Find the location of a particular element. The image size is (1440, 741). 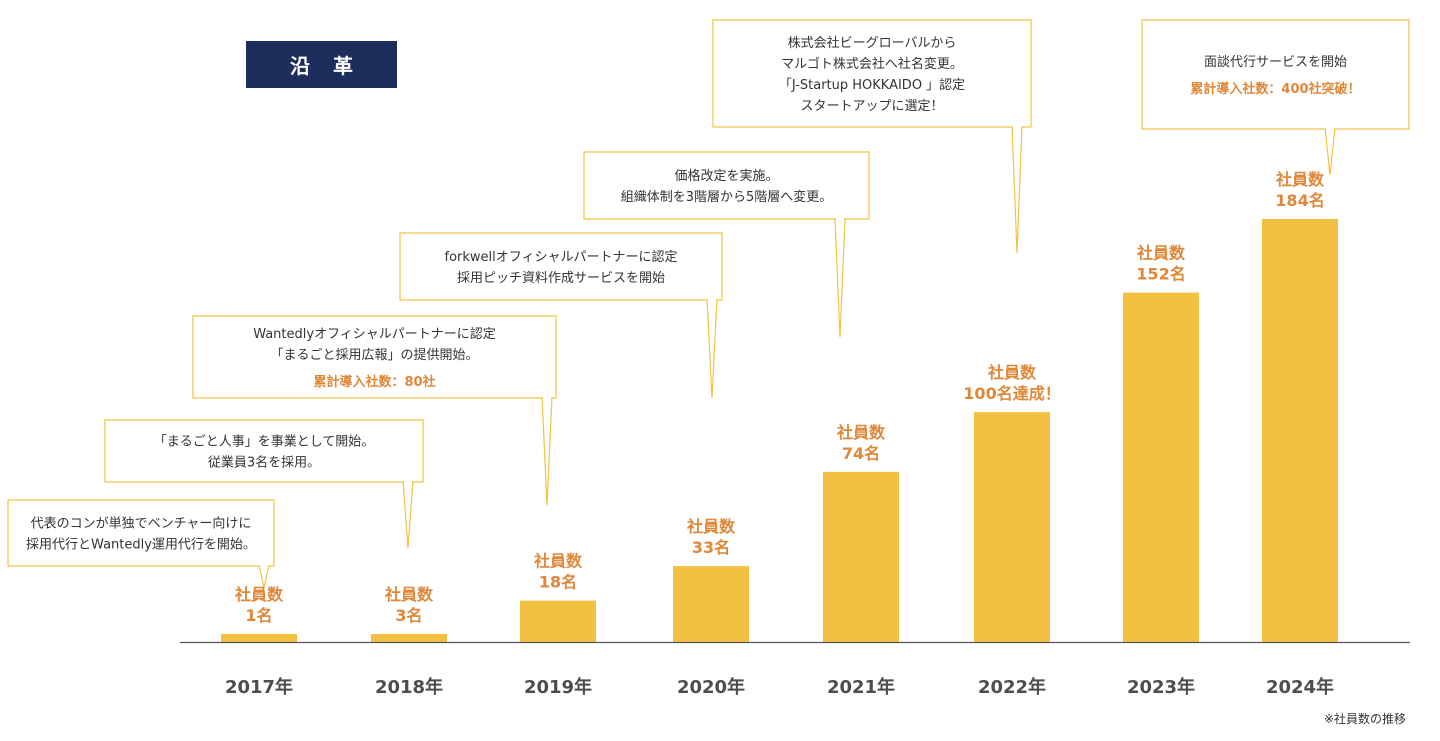

annotation-text: 面談代行サービスを開始 is located at coordinates (1275, 62).